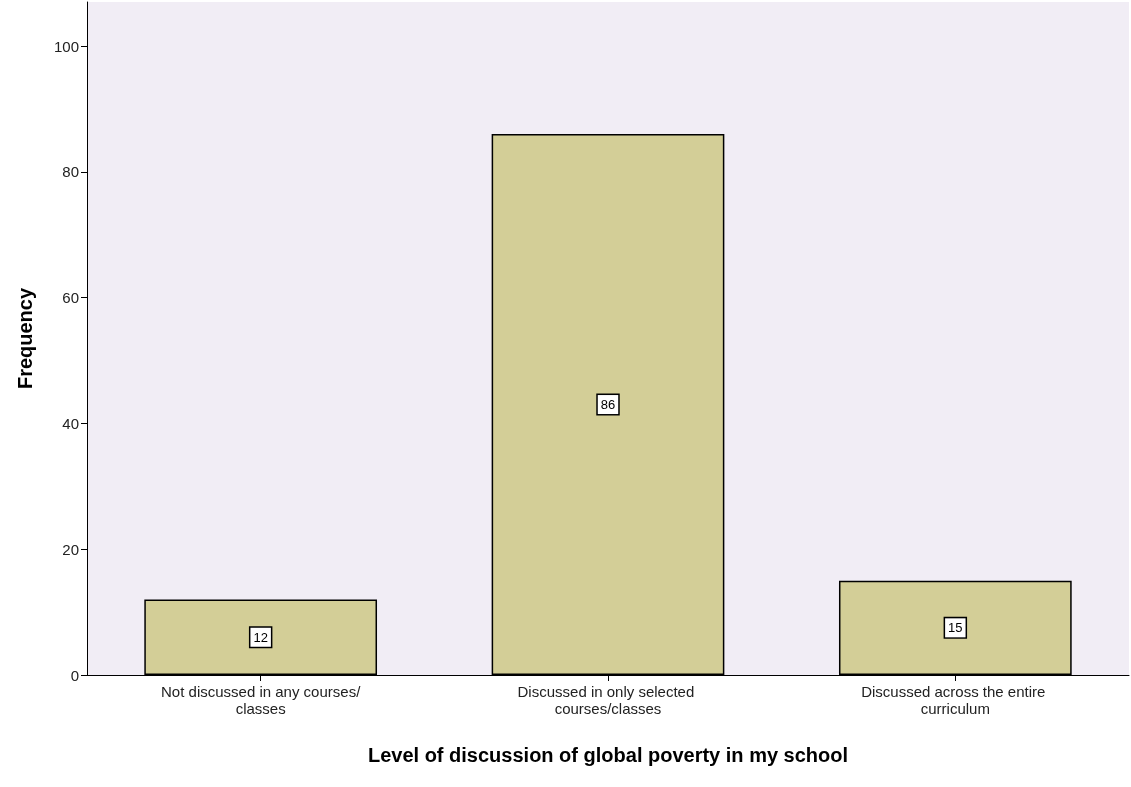  Describe the element at coordinates (70, 423) in the screenshot. I see `y-tick-label: 40` at that location.